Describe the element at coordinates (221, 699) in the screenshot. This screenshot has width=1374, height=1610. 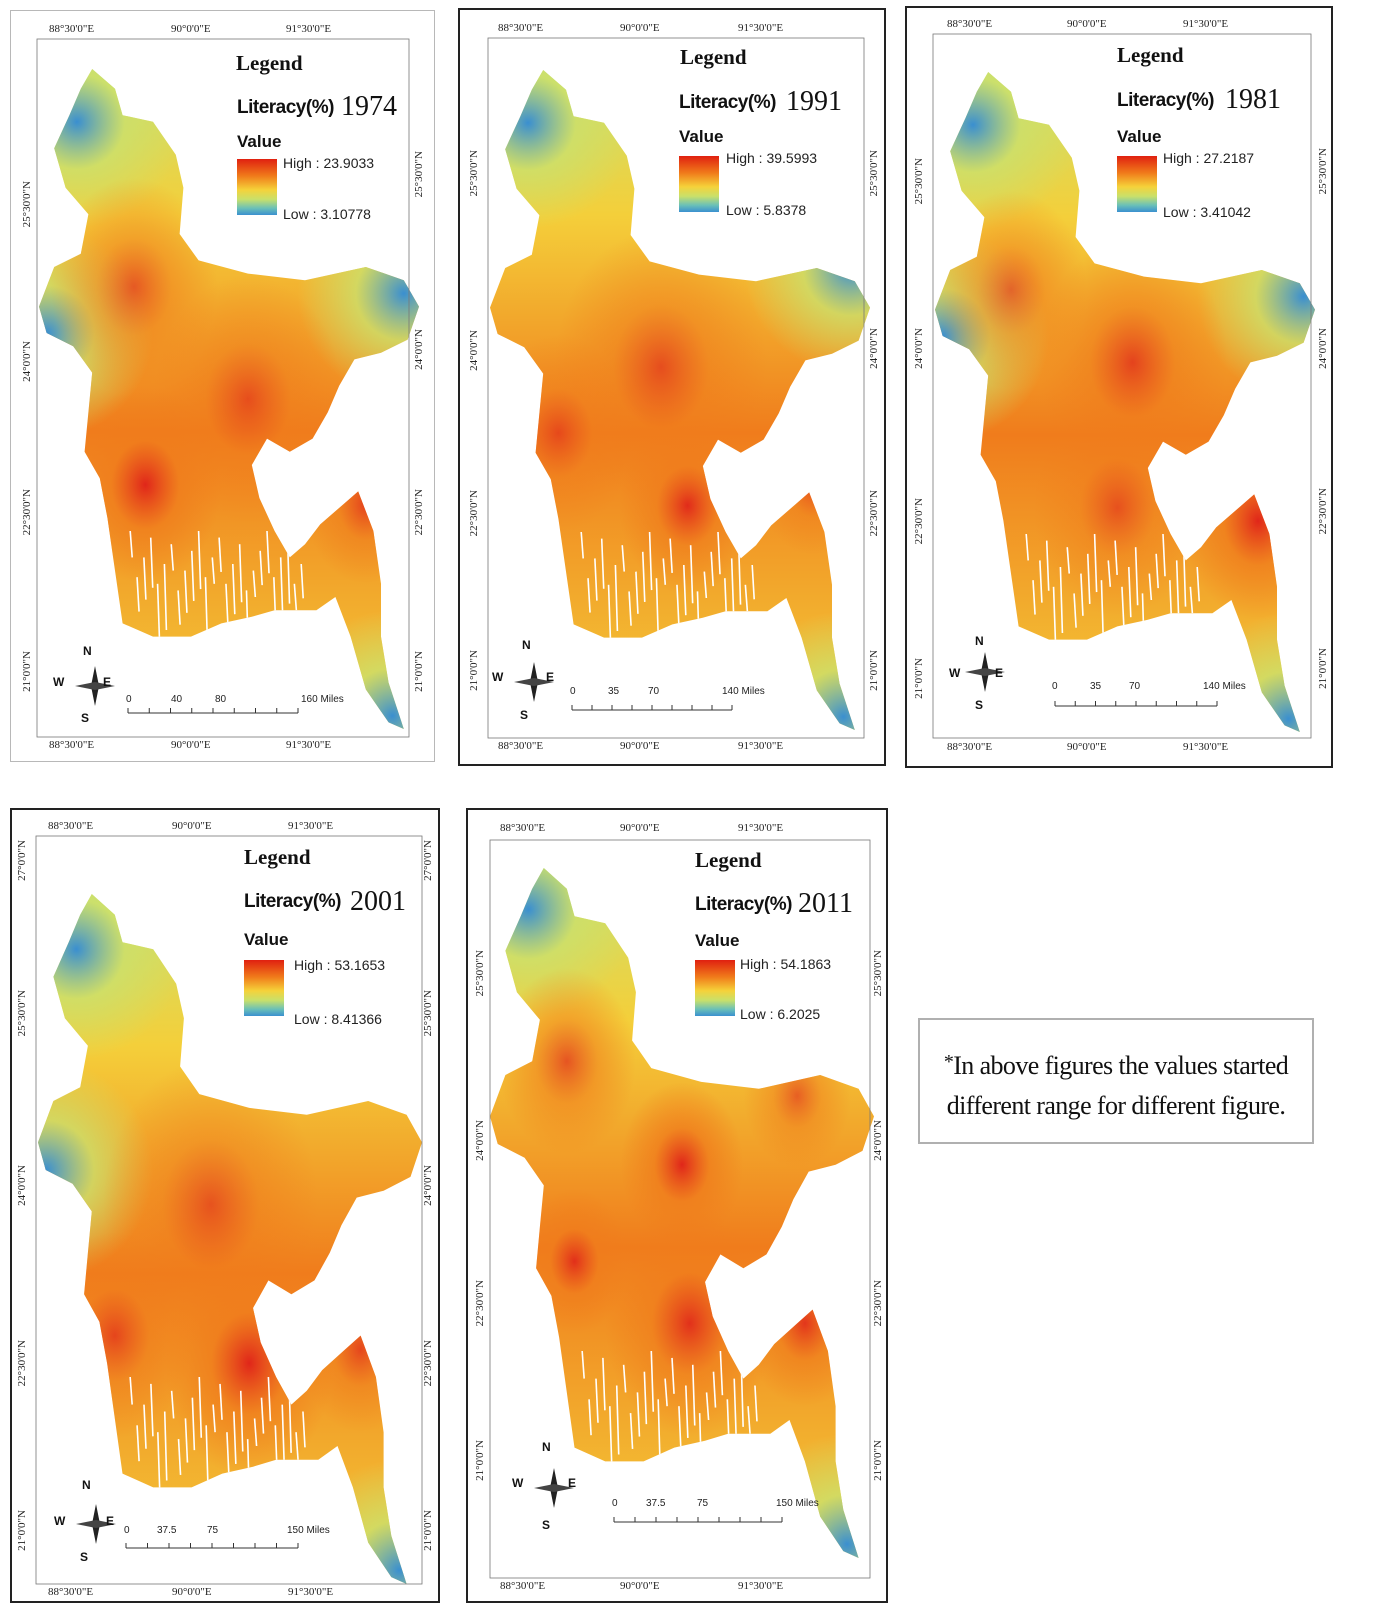
I see `scale-tick-3: 80` at that location.